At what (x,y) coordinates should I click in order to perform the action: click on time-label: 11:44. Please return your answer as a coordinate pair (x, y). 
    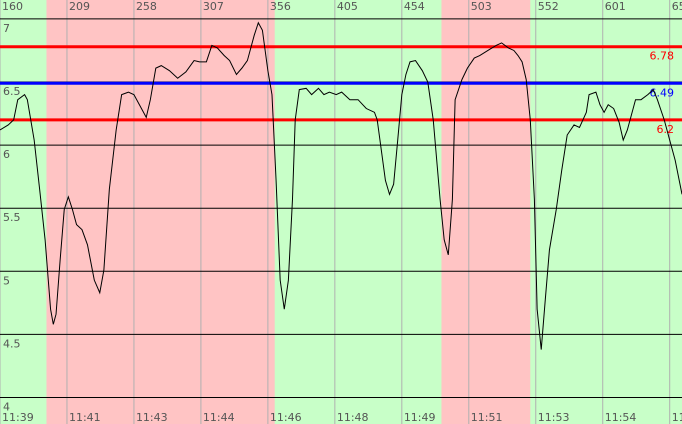
    Looking at the image, I should click on (219, 417).